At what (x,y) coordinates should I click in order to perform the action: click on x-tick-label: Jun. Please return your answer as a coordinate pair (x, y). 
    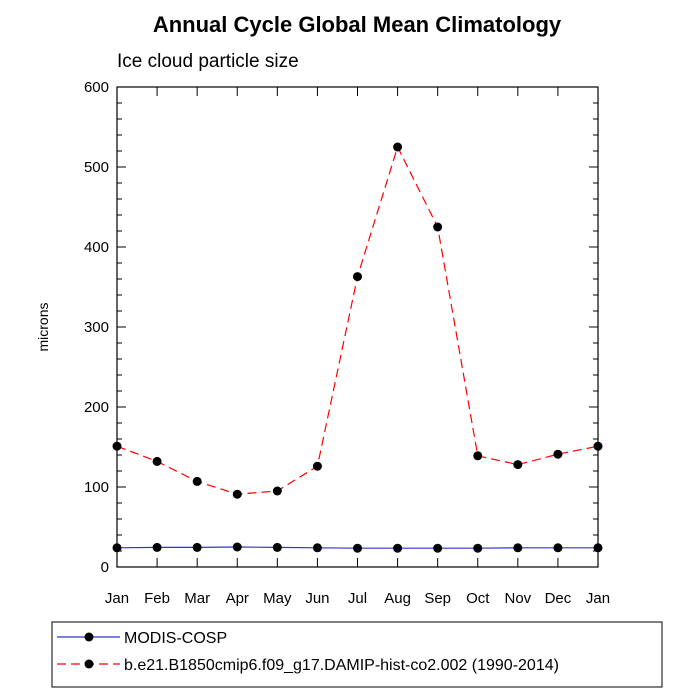
    Looking at the image, I should click on (317, 598).